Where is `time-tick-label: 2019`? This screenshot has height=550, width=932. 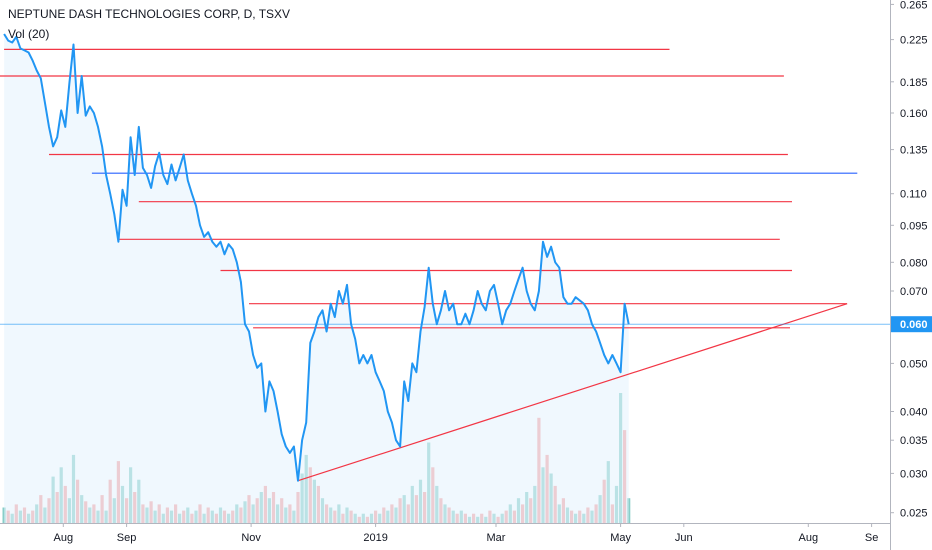
time-tick-label: 2019 is located at coordinates (375, 538).